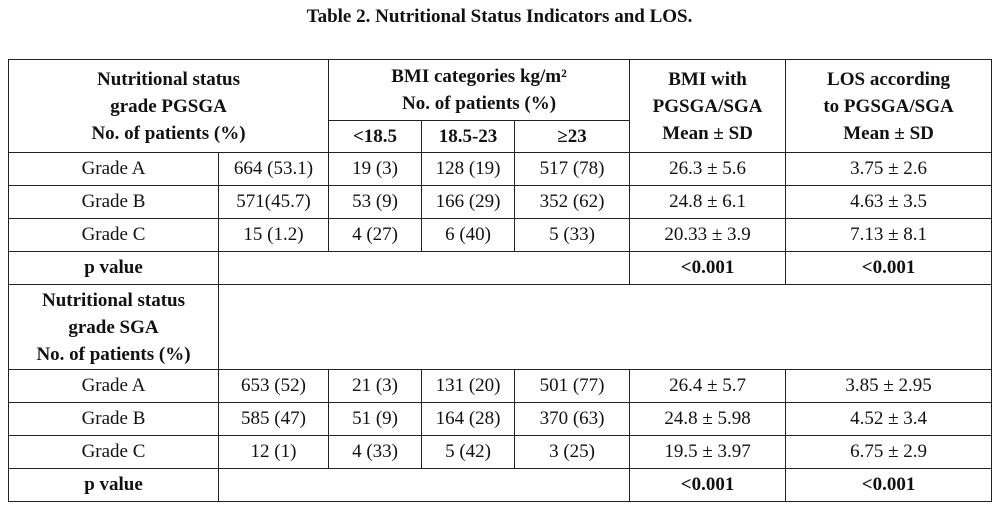  What do you see at coordinates (273, 235) in the screenshot?
I see `patients-cell: 15 (1.2)` at bounding box center [273, 235].